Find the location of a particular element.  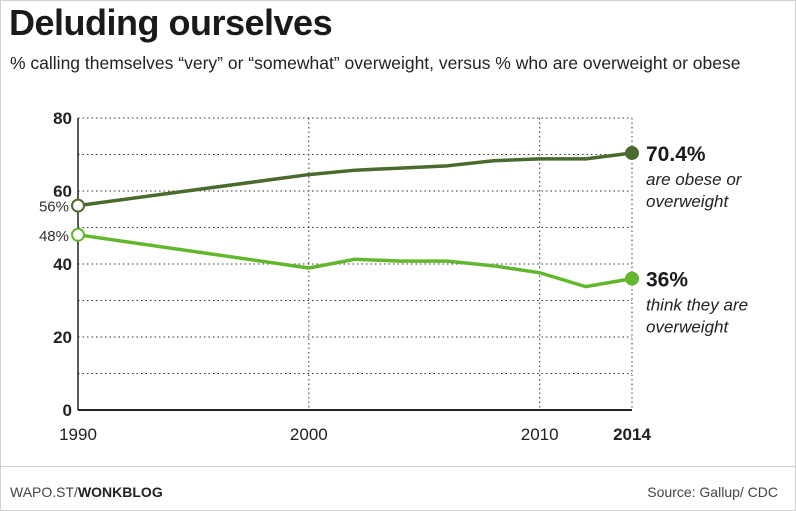

series-end-caption-obese: are obese or is located at coordinates (694, 179).